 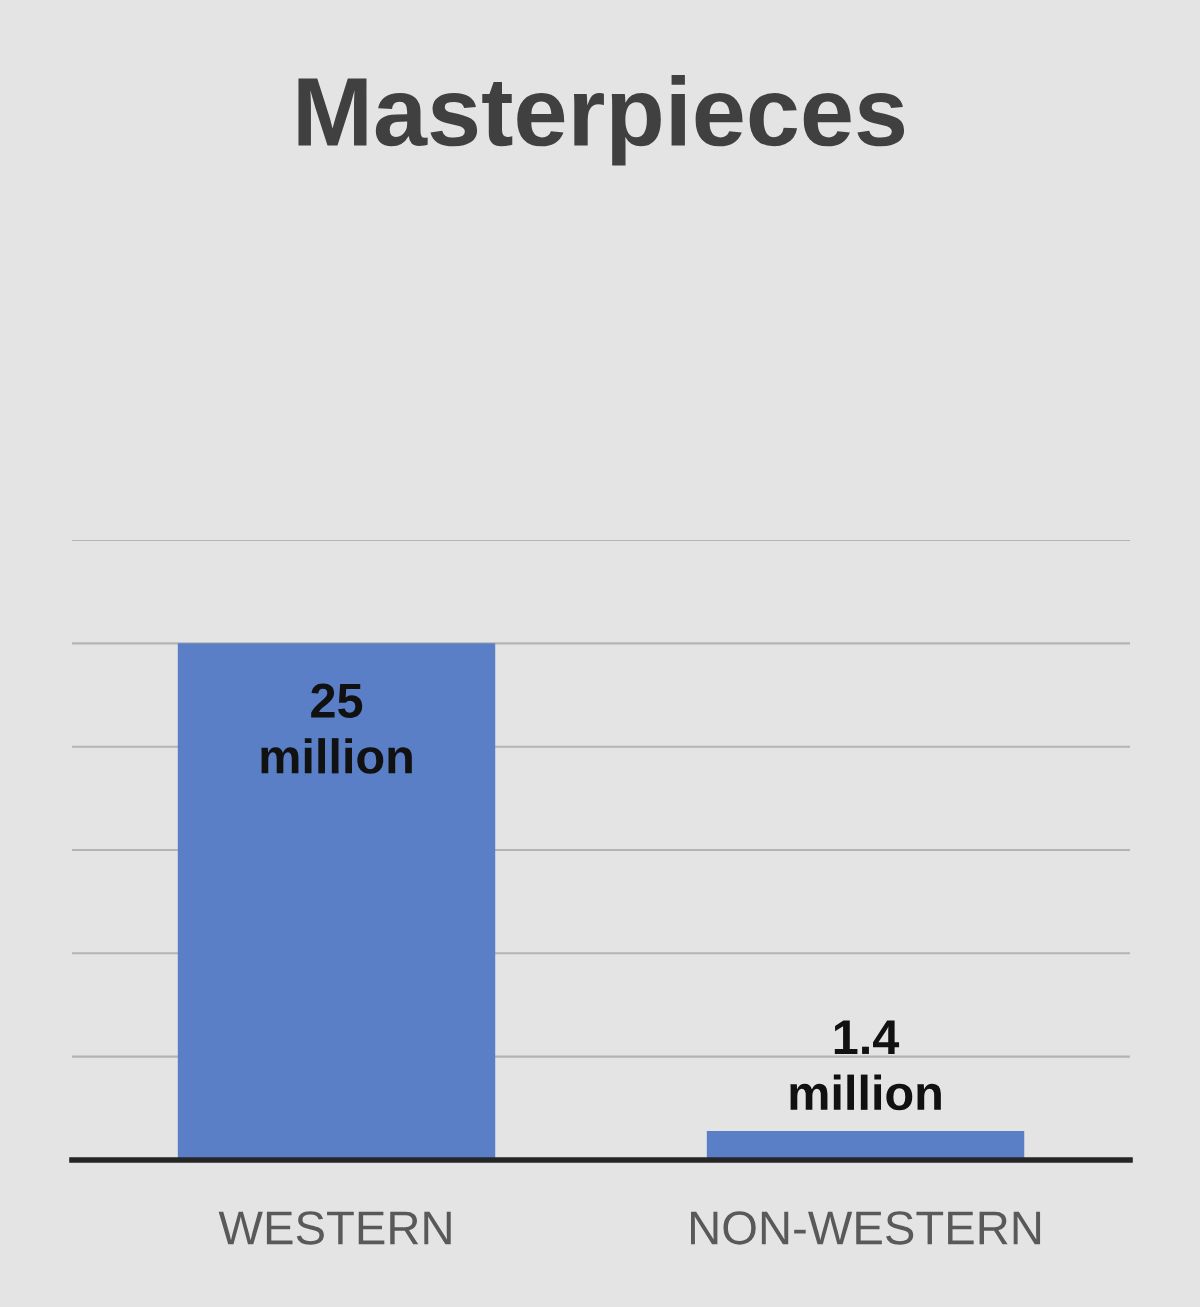 I want to click on data-label: 1.4 million, so click(x=865, y=1065).